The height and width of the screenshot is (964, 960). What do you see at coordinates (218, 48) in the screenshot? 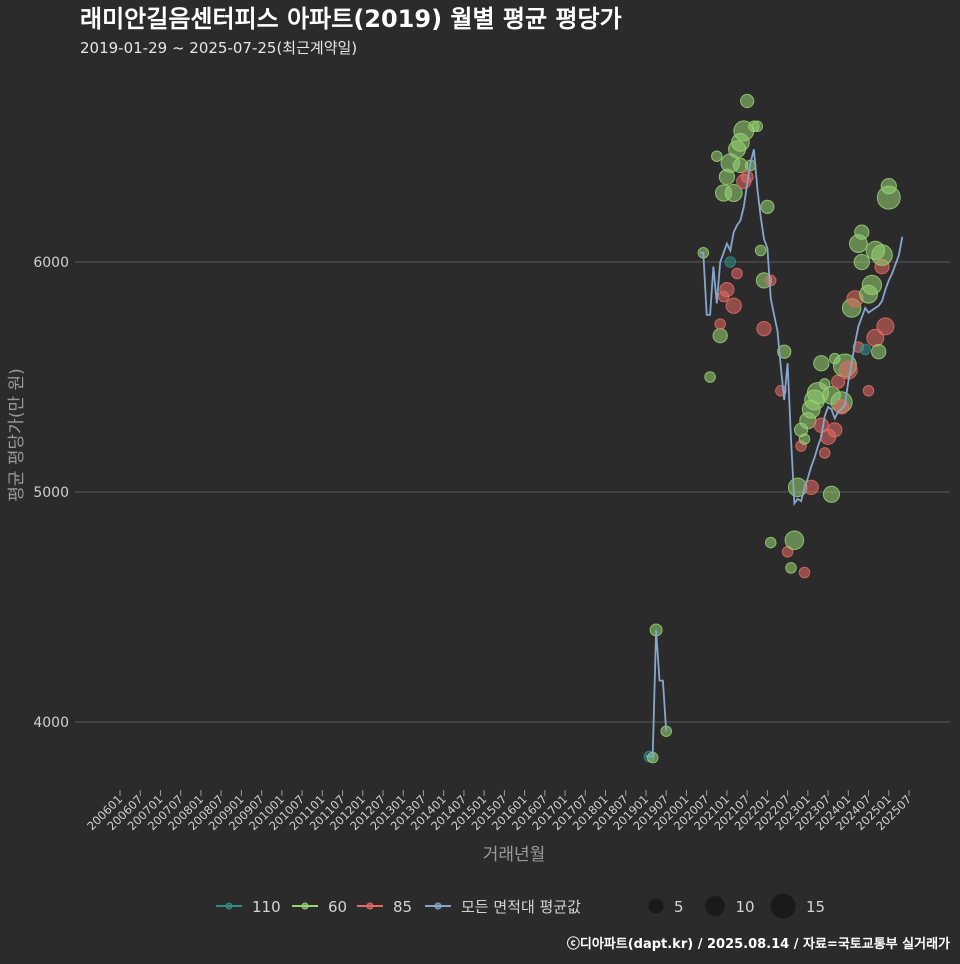
I see `chart-subtitle: 2019-01-29 ~ 2025-07-25(최근계약일)` at bounding box center [218, 48].